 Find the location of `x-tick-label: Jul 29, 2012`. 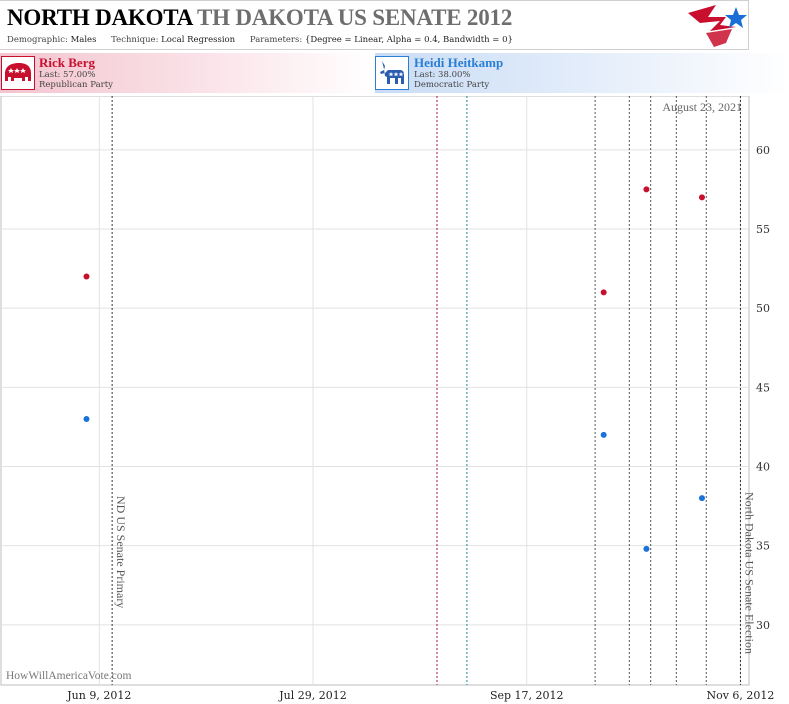

x-tick-label: Jul 29, 2012 is located at coordinates (312, 695).